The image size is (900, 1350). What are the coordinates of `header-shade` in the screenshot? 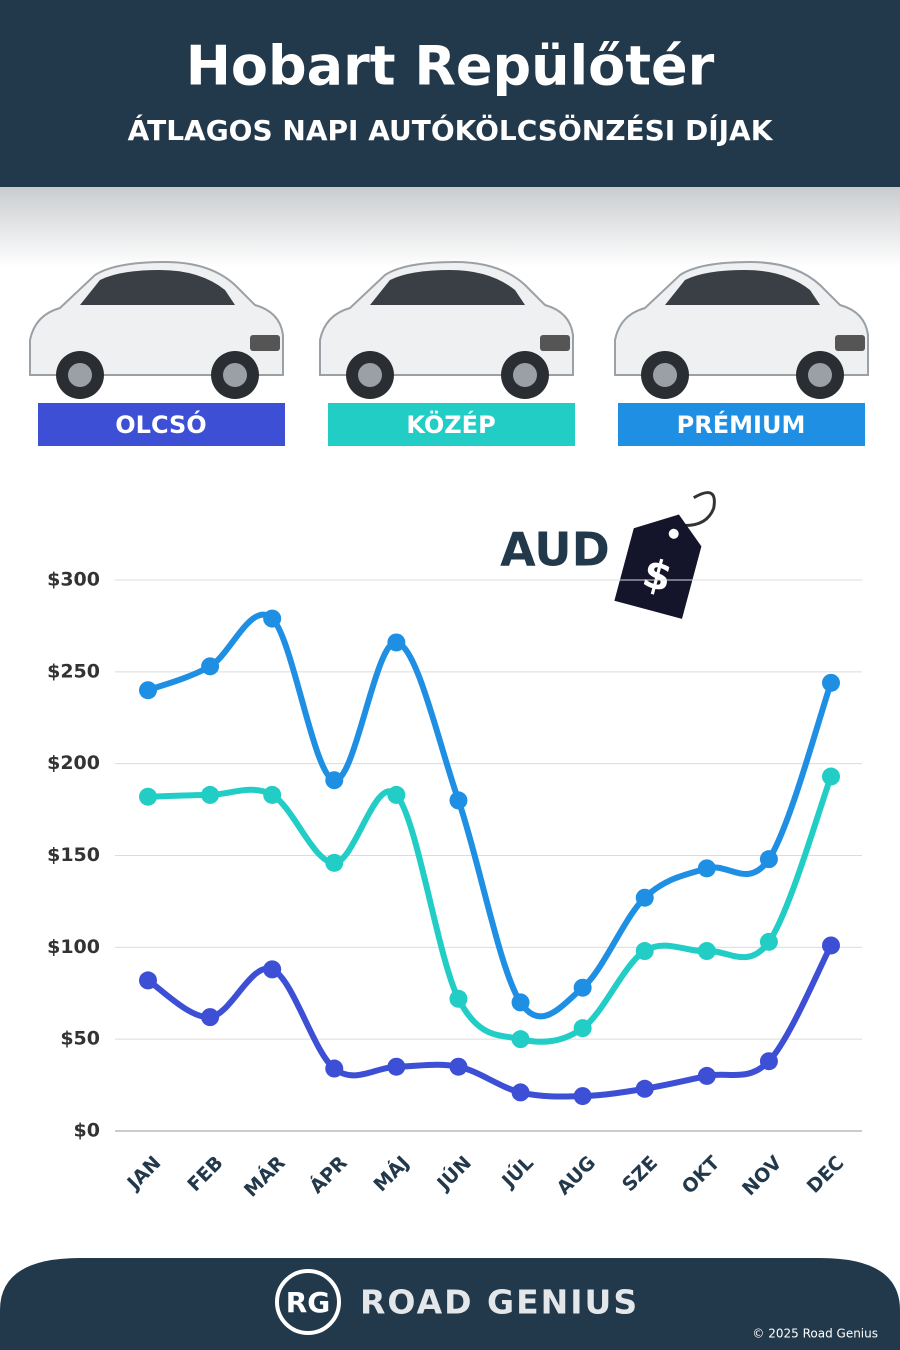 It's located at (450, 227).